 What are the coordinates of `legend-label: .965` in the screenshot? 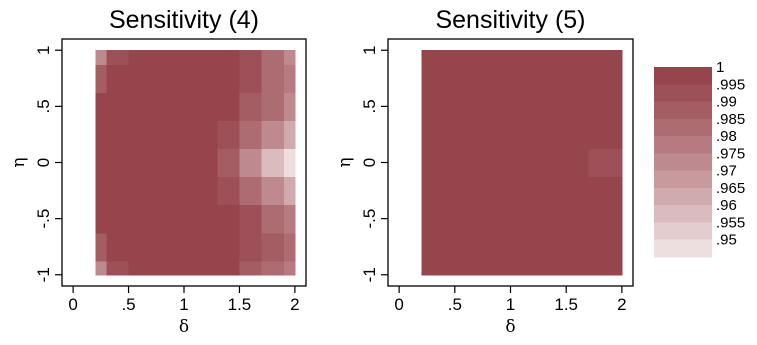 It's located at (730, 188).